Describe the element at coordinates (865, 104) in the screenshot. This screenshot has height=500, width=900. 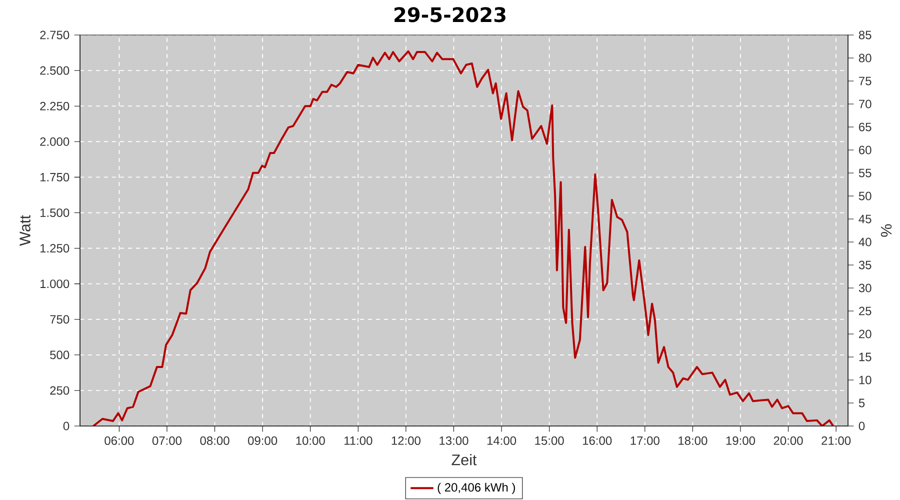
I see `y2-tick-label: 70` at that location.